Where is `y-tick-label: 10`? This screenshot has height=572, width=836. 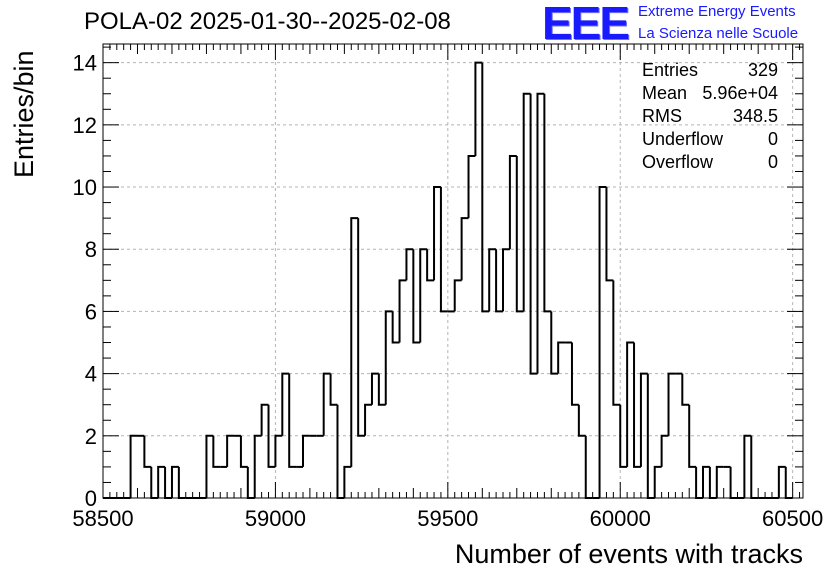 y-tick-label: 10 is located at coordinates (85, 187).